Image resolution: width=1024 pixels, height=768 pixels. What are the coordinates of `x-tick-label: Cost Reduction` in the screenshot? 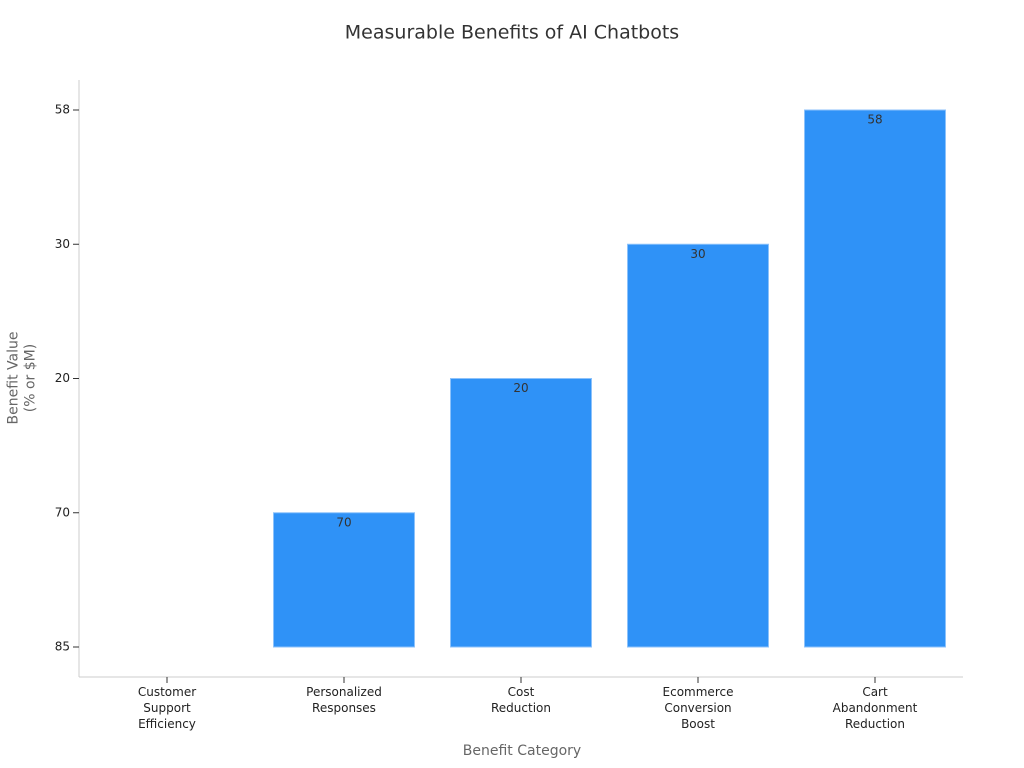 It's located at (521, 700).